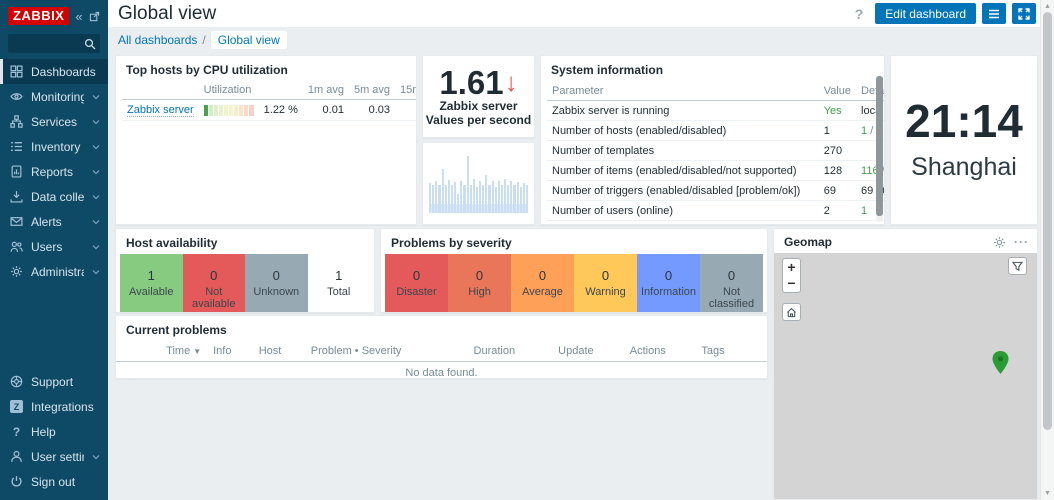 This screenshot has width=1054, height=500. I want to click on sidebar-search, so click(54, 43).